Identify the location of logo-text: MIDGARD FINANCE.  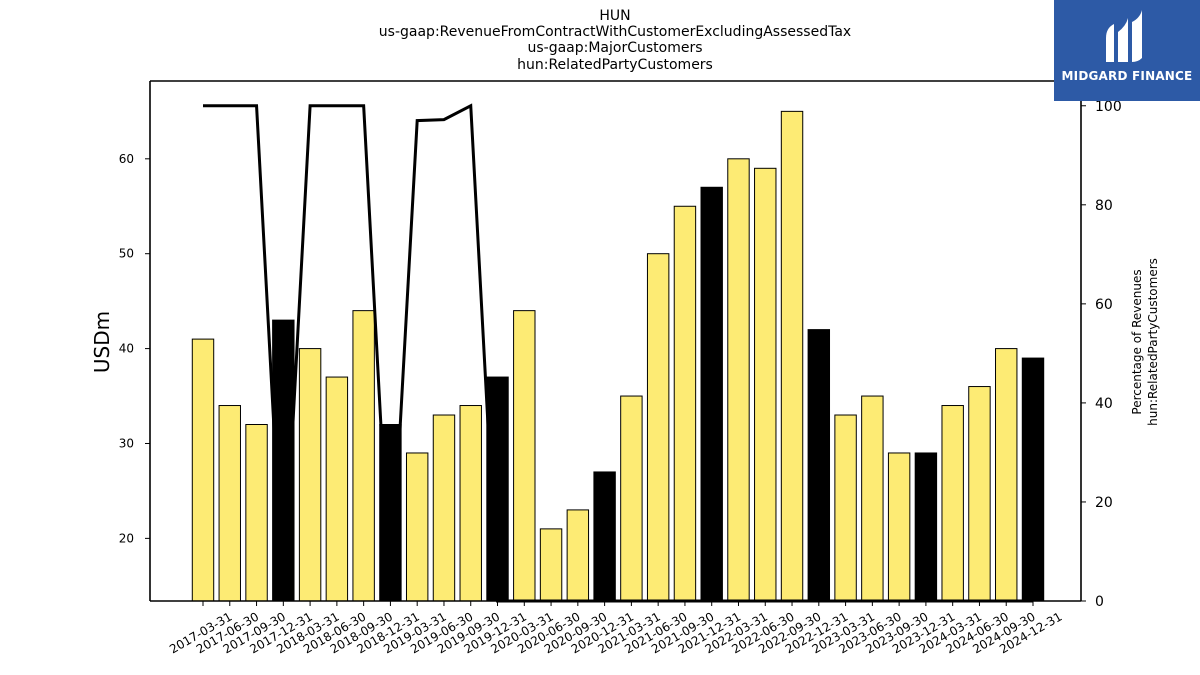
(1127, 76).